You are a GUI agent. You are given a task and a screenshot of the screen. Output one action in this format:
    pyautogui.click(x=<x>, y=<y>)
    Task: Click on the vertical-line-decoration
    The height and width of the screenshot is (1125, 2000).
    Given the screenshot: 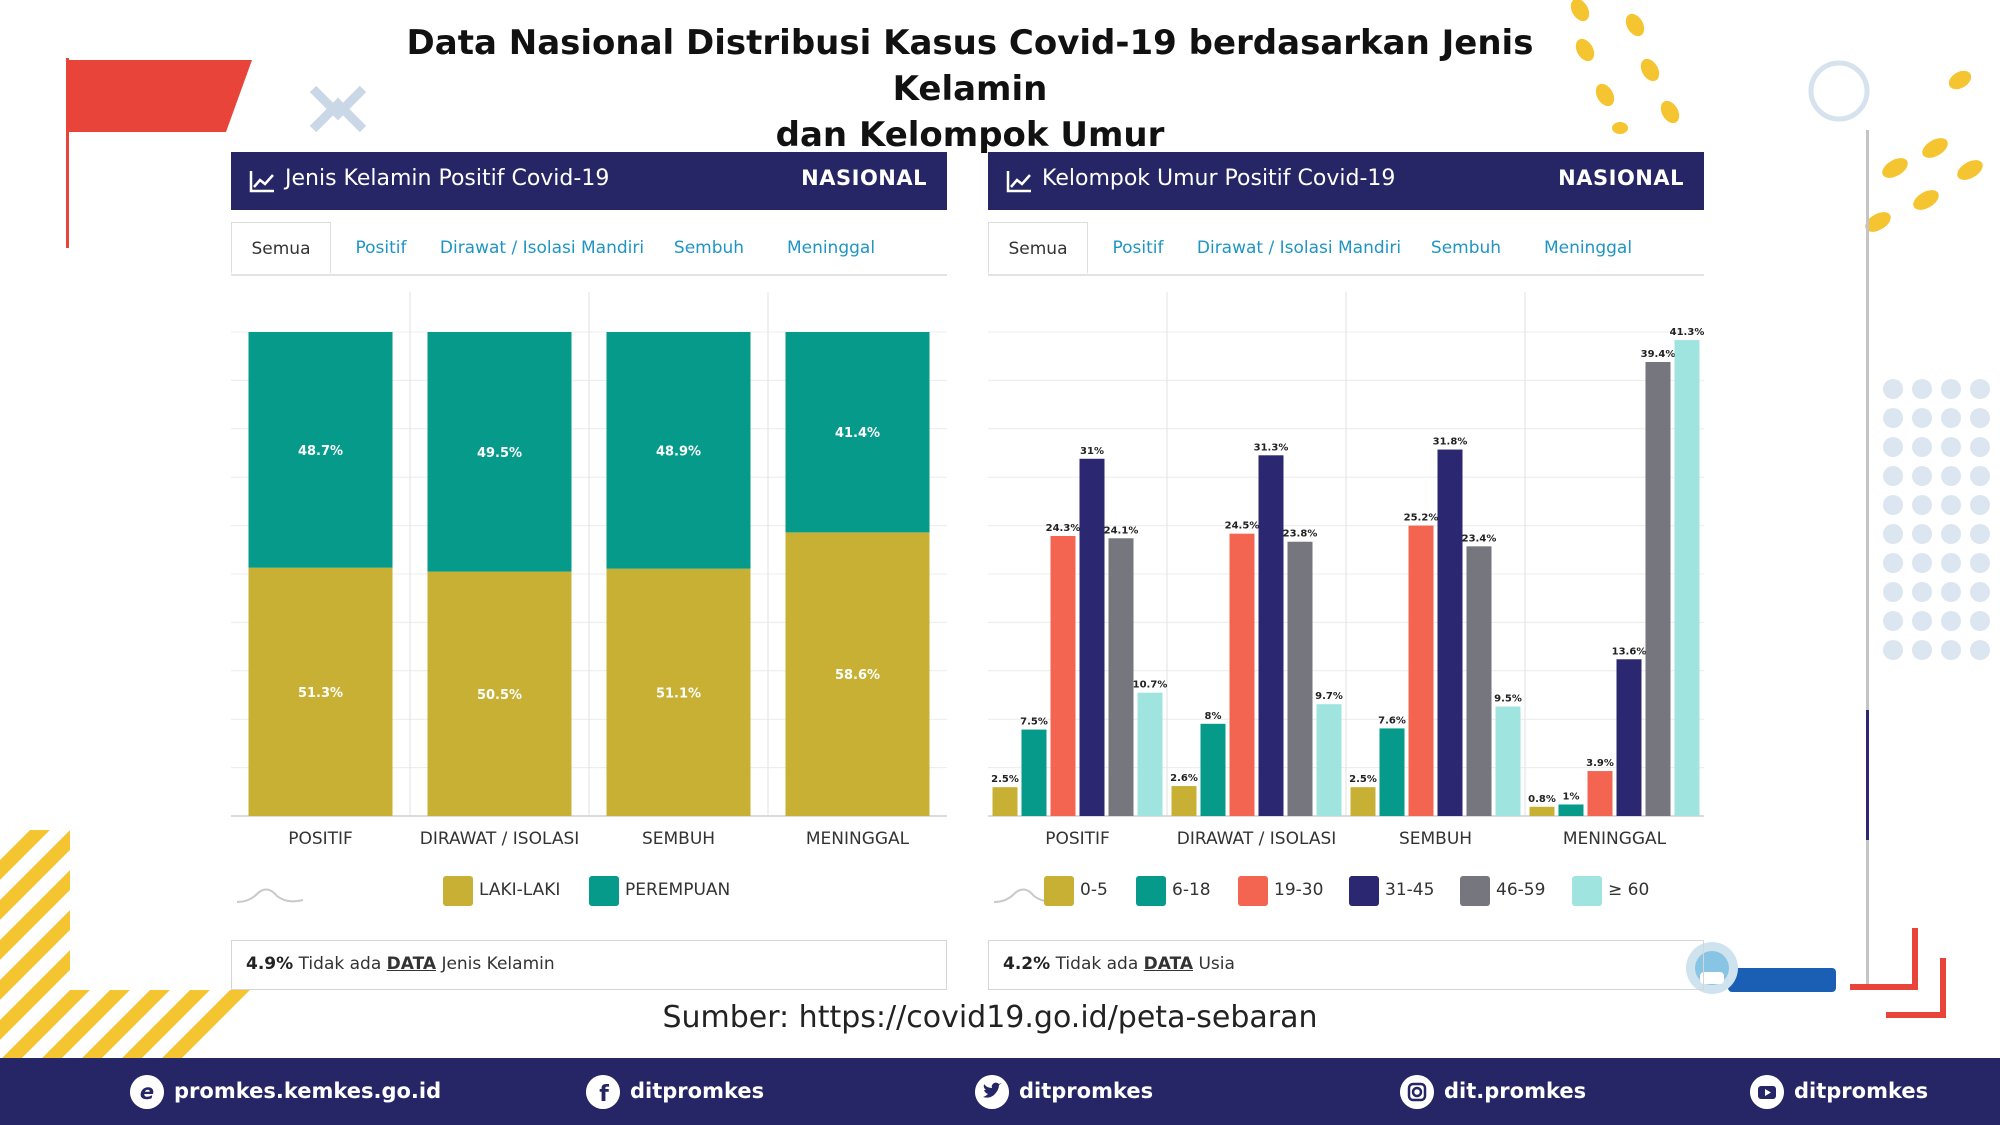 What is the action you would take?
    pyautogui.click(x=1867, y=560)
    